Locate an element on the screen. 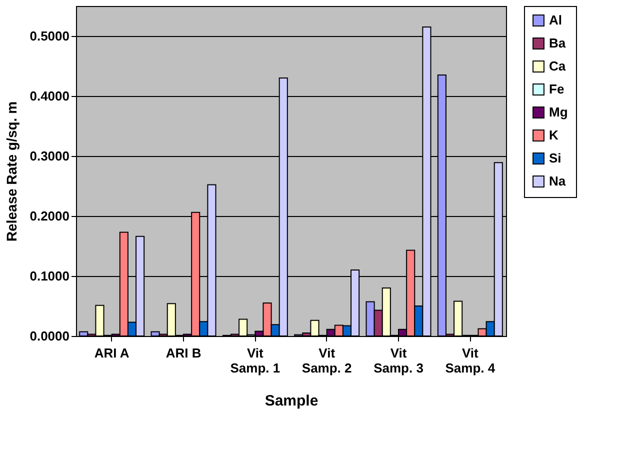 This screenshot has height=462, width=644. y-tick-label: 0.0000 is located at coordinates (50, 336).